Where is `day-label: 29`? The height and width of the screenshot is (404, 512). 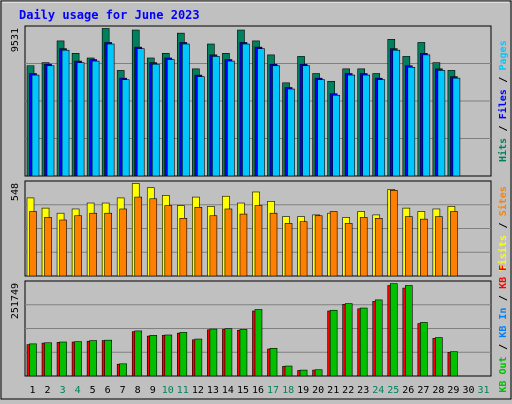
day-label: 29 is located at coordinates (453, 390).